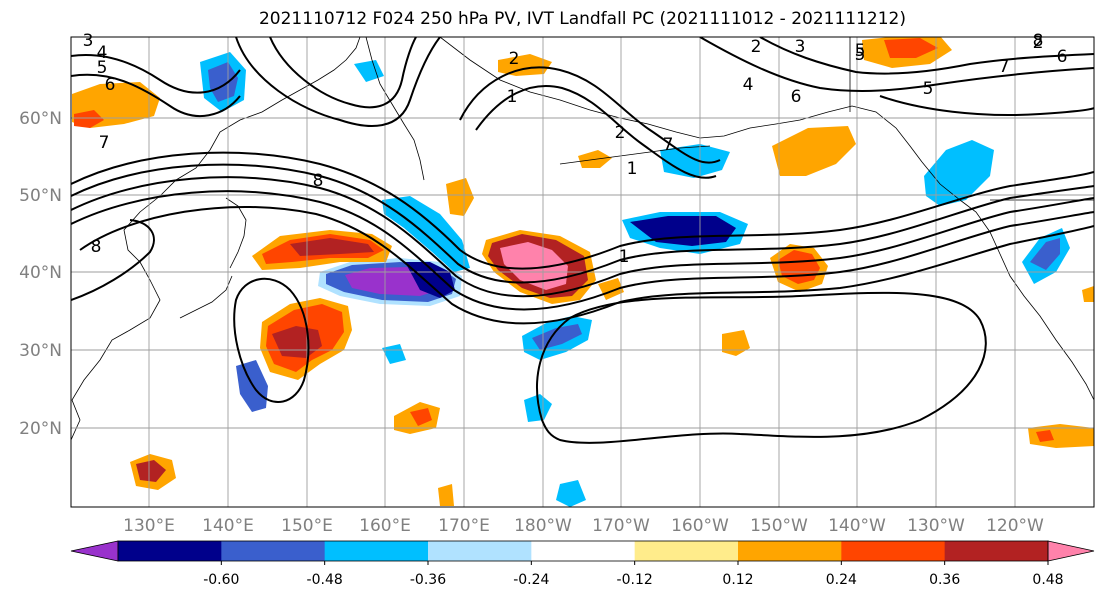 The height and width of the screenshot is (601, 1105). What do you see at coordinates (534, 266) in the screenshot?
I see `pos-region-1c` at bounding box center [534, 266].